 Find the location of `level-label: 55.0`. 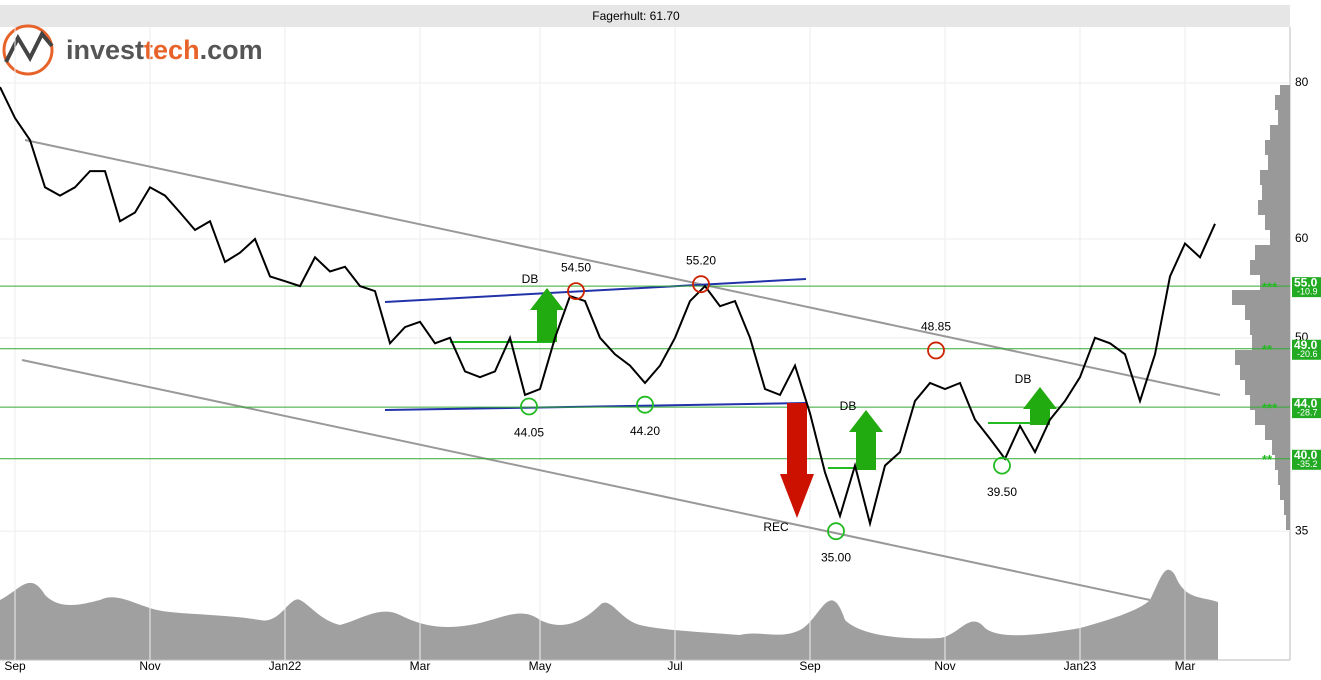

level-label: 55.0 is located at coordinates (1306, 282).